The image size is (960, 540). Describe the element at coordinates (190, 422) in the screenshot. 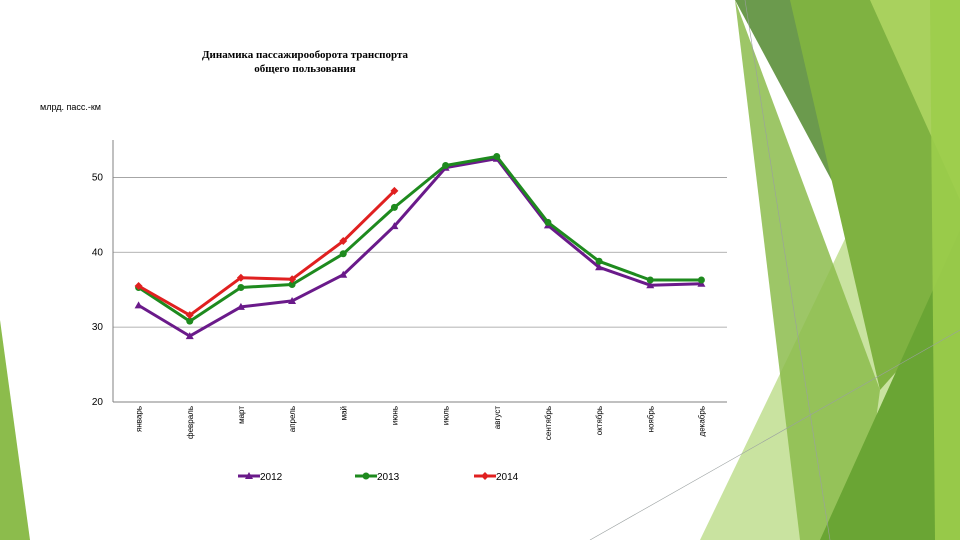

I see `x-tick-label: февраль` at that location.